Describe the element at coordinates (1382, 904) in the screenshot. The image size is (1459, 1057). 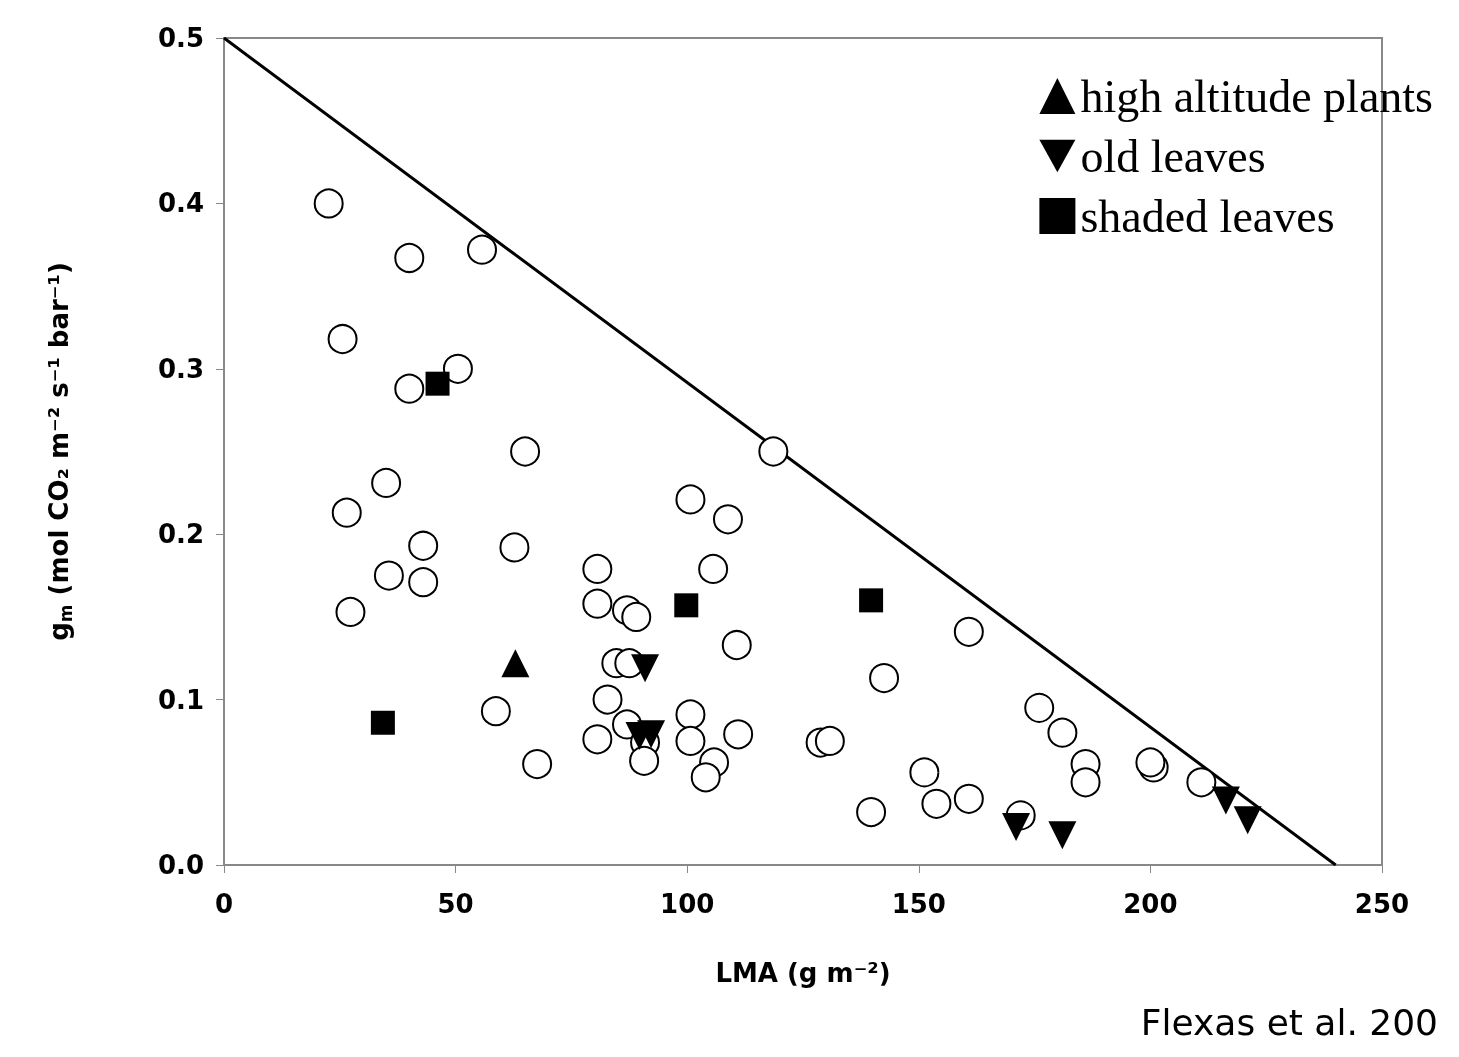
I see `x-tick-label: 250` at that location.